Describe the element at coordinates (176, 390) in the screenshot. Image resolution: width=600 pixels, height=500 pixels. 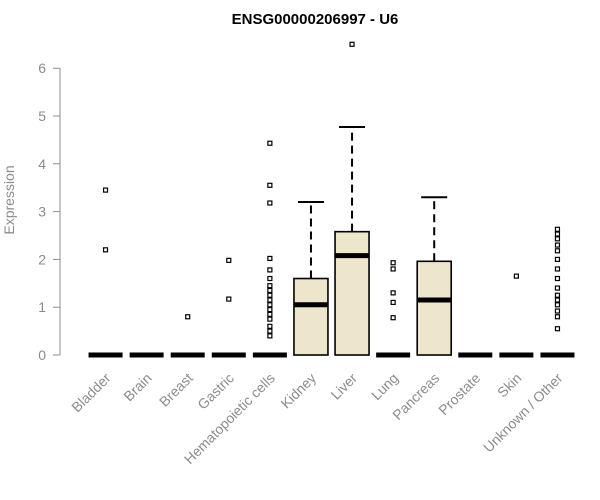
I see `x-tick-label: Breast` at that location.